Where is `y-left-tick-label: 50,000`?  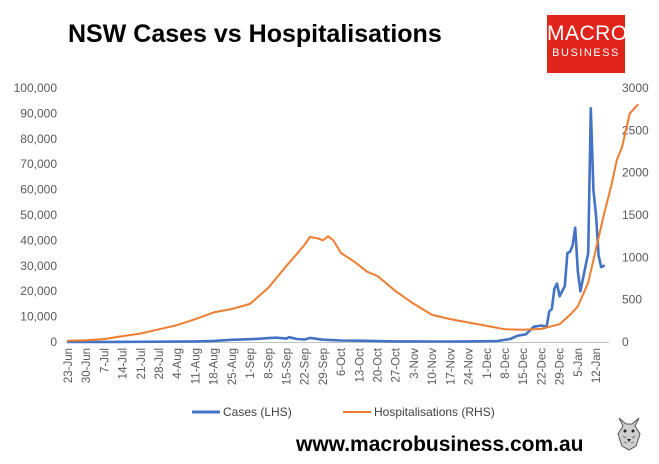 y-left-tick-label: 50,000 is located at coordinates (38, 215).